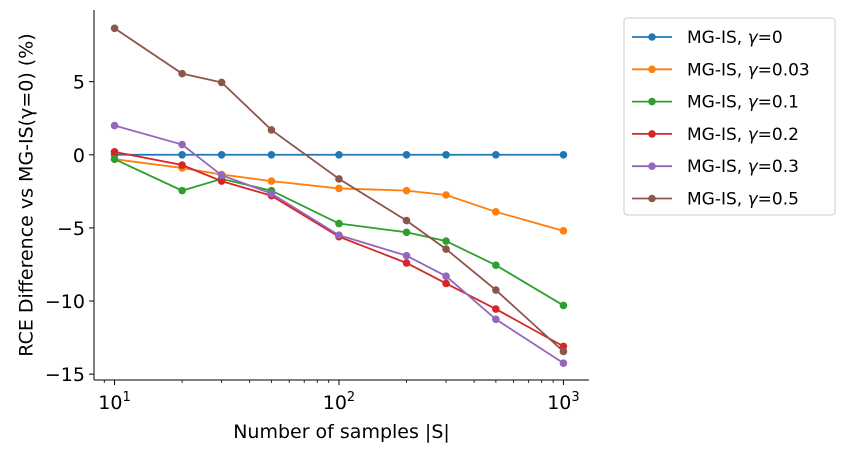 Image resolution: width=845 pixels, height=455 pixels. I want to click on legend-entry: MG-IS, γ=0.03, so click(721, 70).